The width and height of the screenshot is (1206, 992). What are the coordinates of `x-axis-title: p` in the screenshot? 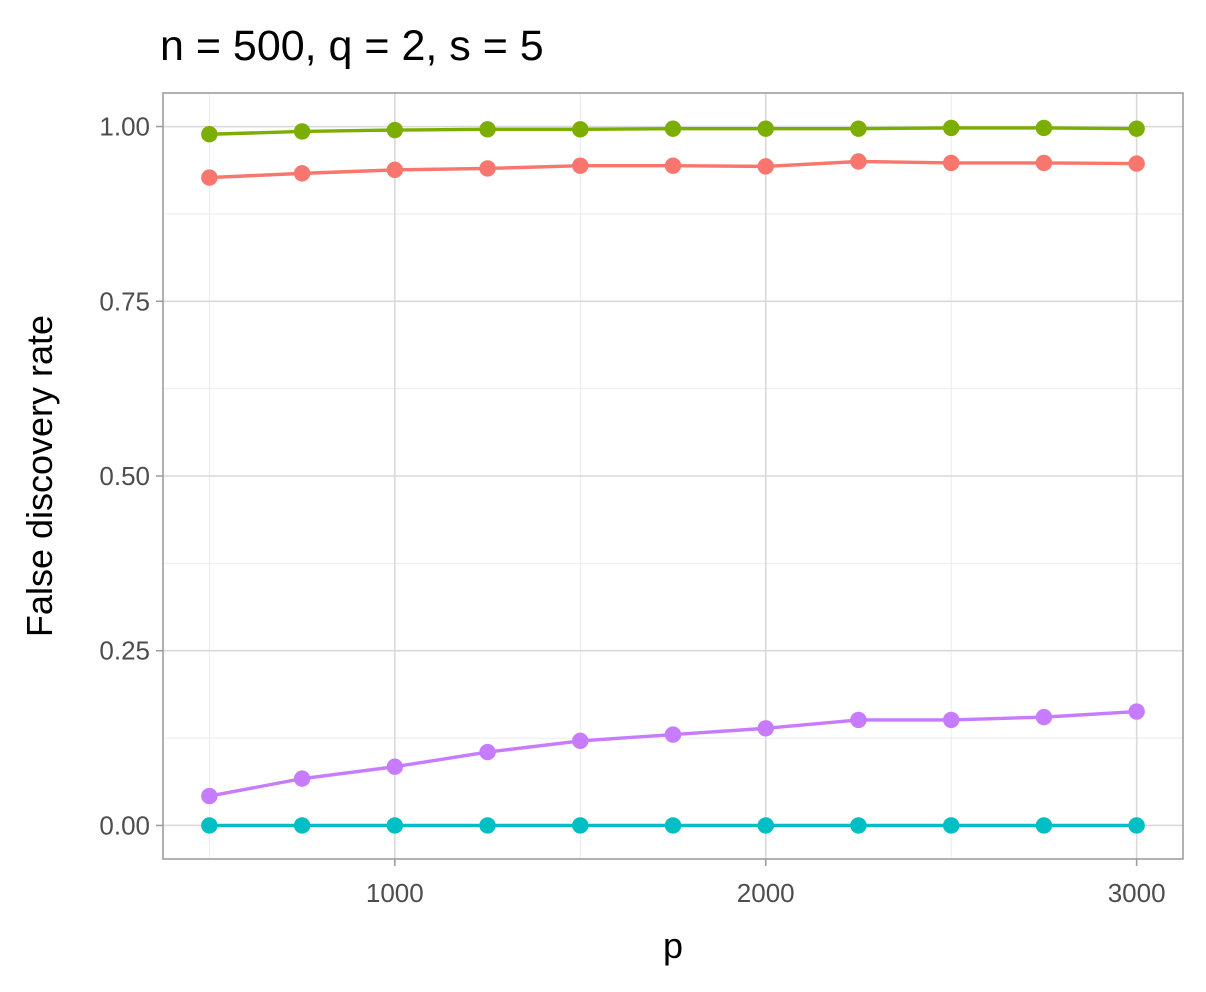 It's located at (673, 945).